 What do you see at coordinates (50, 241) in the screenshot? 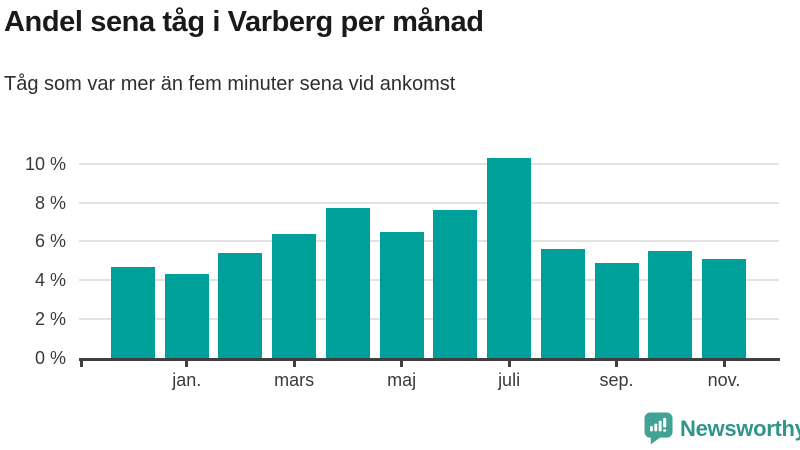
I see `y-tick-label: 6 %` at bounding box center [50, 241].